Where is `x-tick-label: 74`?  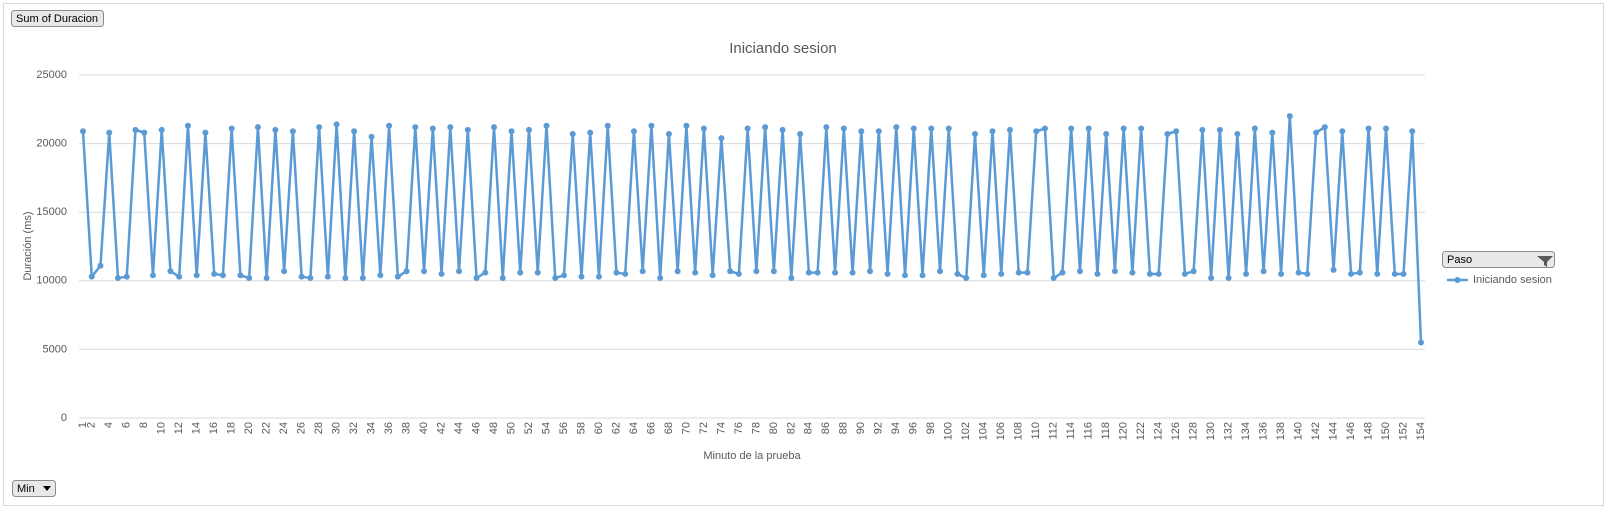
x-tick-label: 74 is located at coordinates (721, 428).